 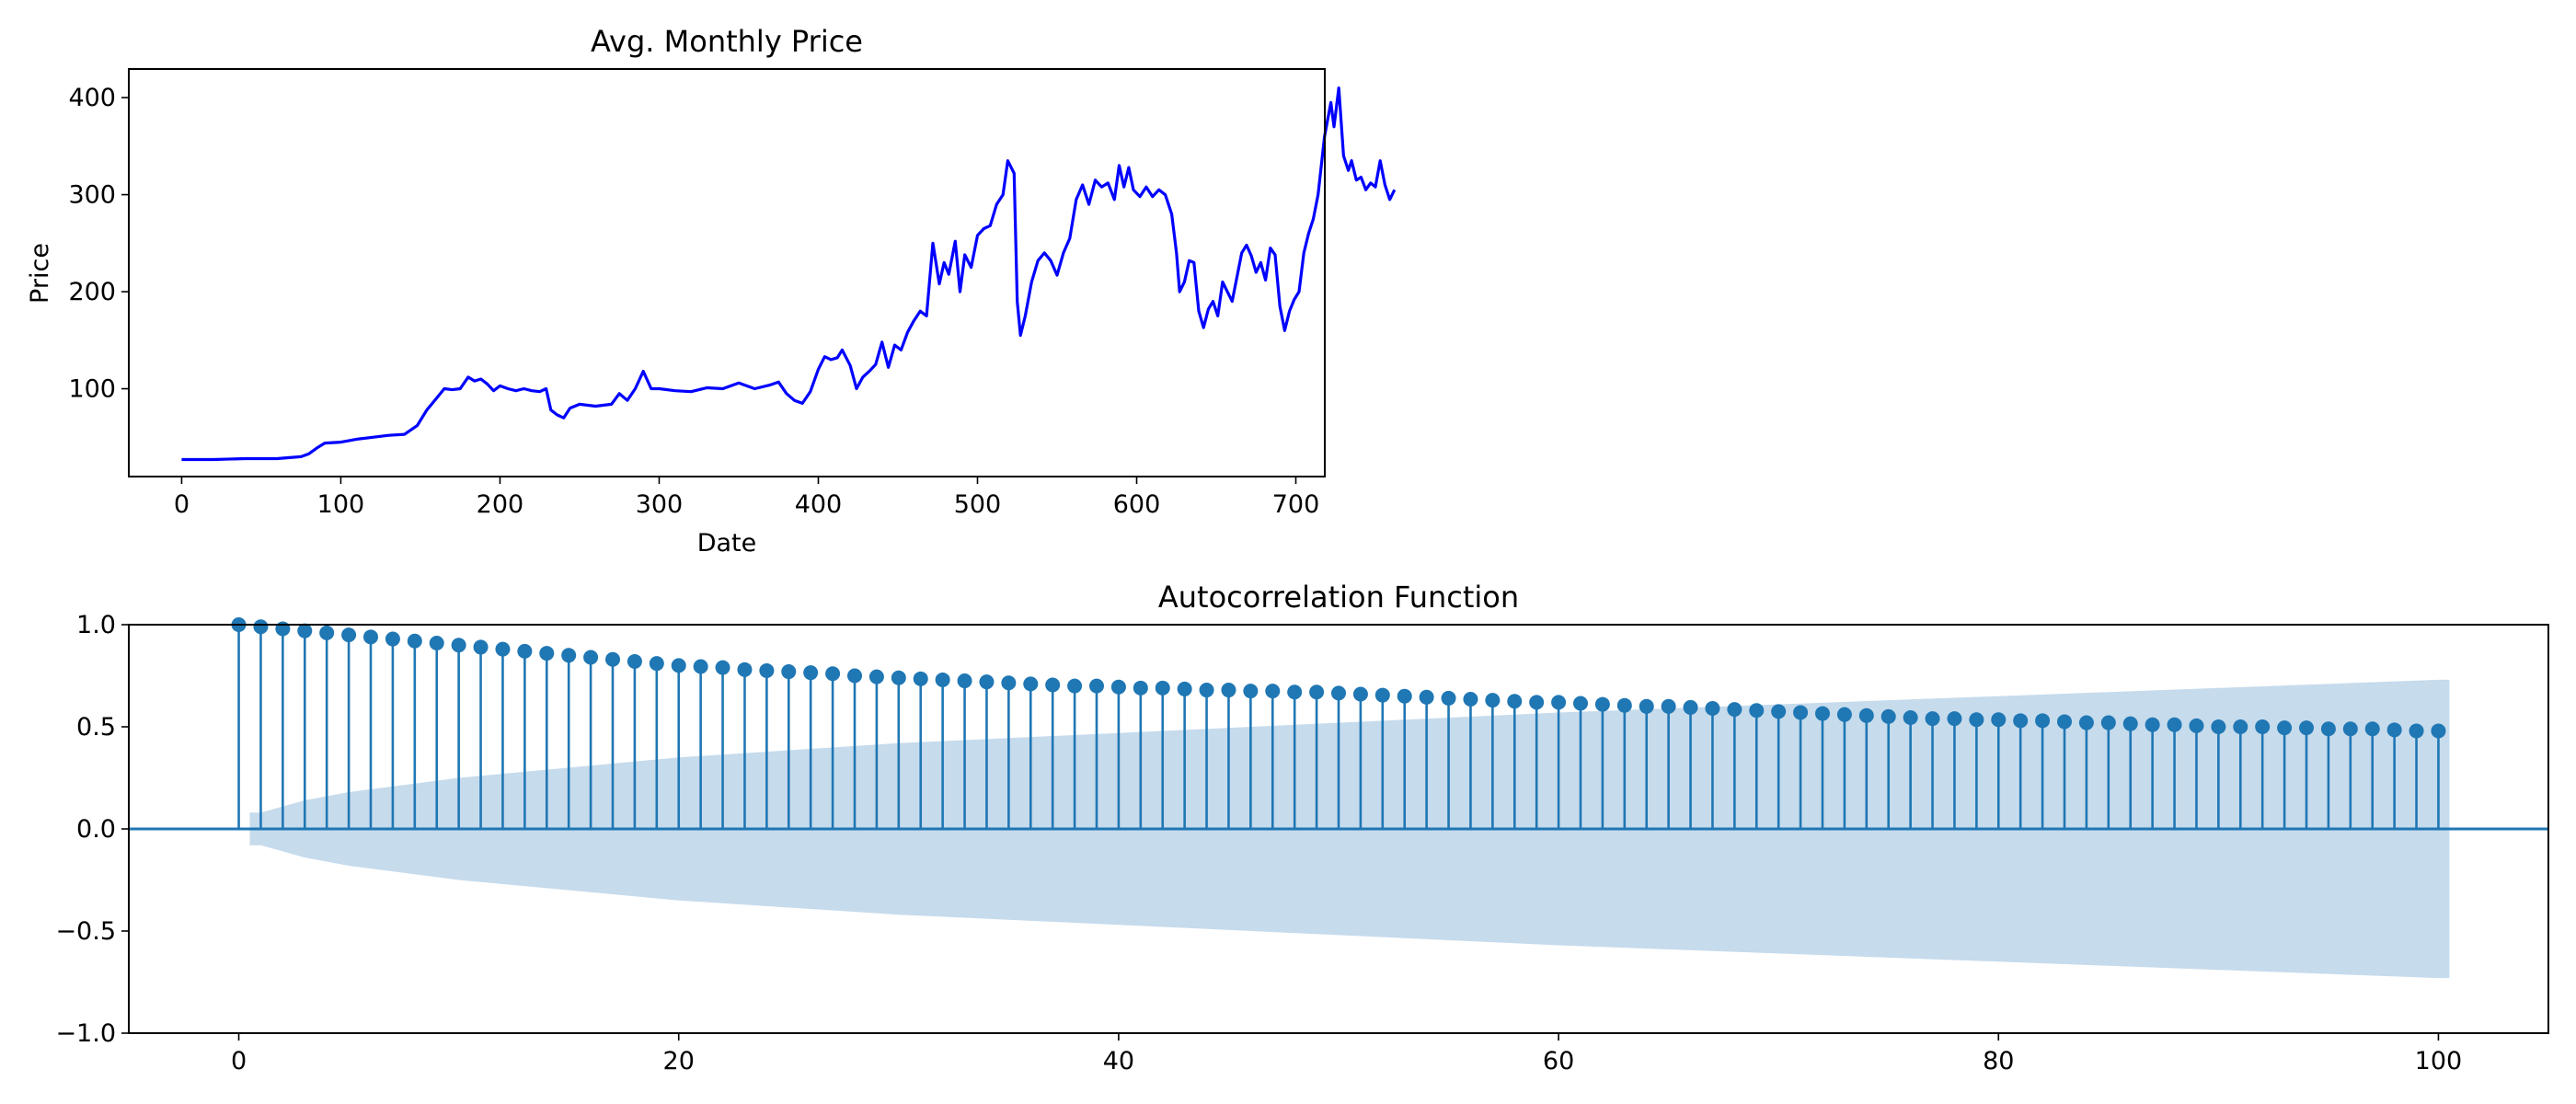 What do you see at coordinates (746, 498) in the screenshot?
I see `price-x-ticks: 0 100 200 300 400 500 600 700` at bounding box center [746, 498].